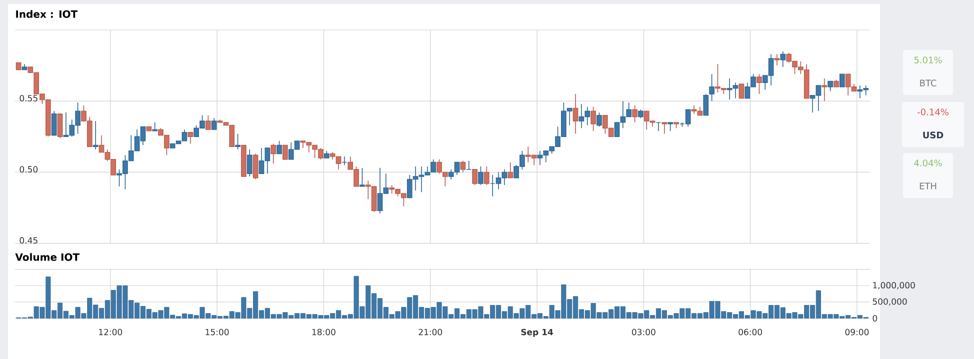 This screenshot has height=359, width=974. Describe the element at coordinates (889, 302) in the screenshot. I see `y-tick-label: 500,000` at that location.